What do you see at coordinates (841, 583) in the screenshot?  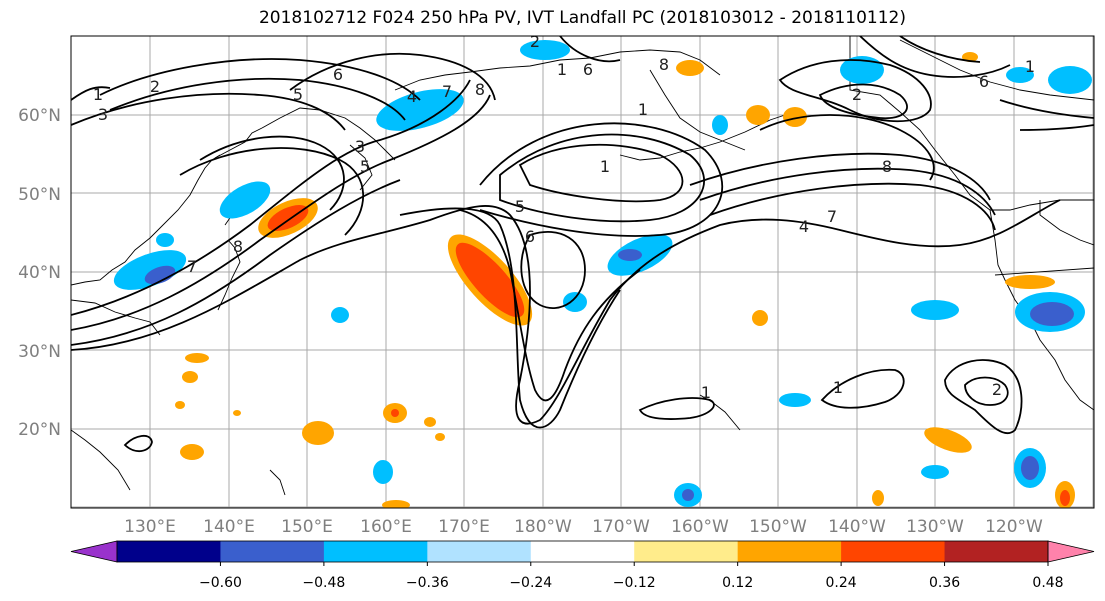 I see `colorbar-tick-label: 0.24` at bounding box center [841, 583].